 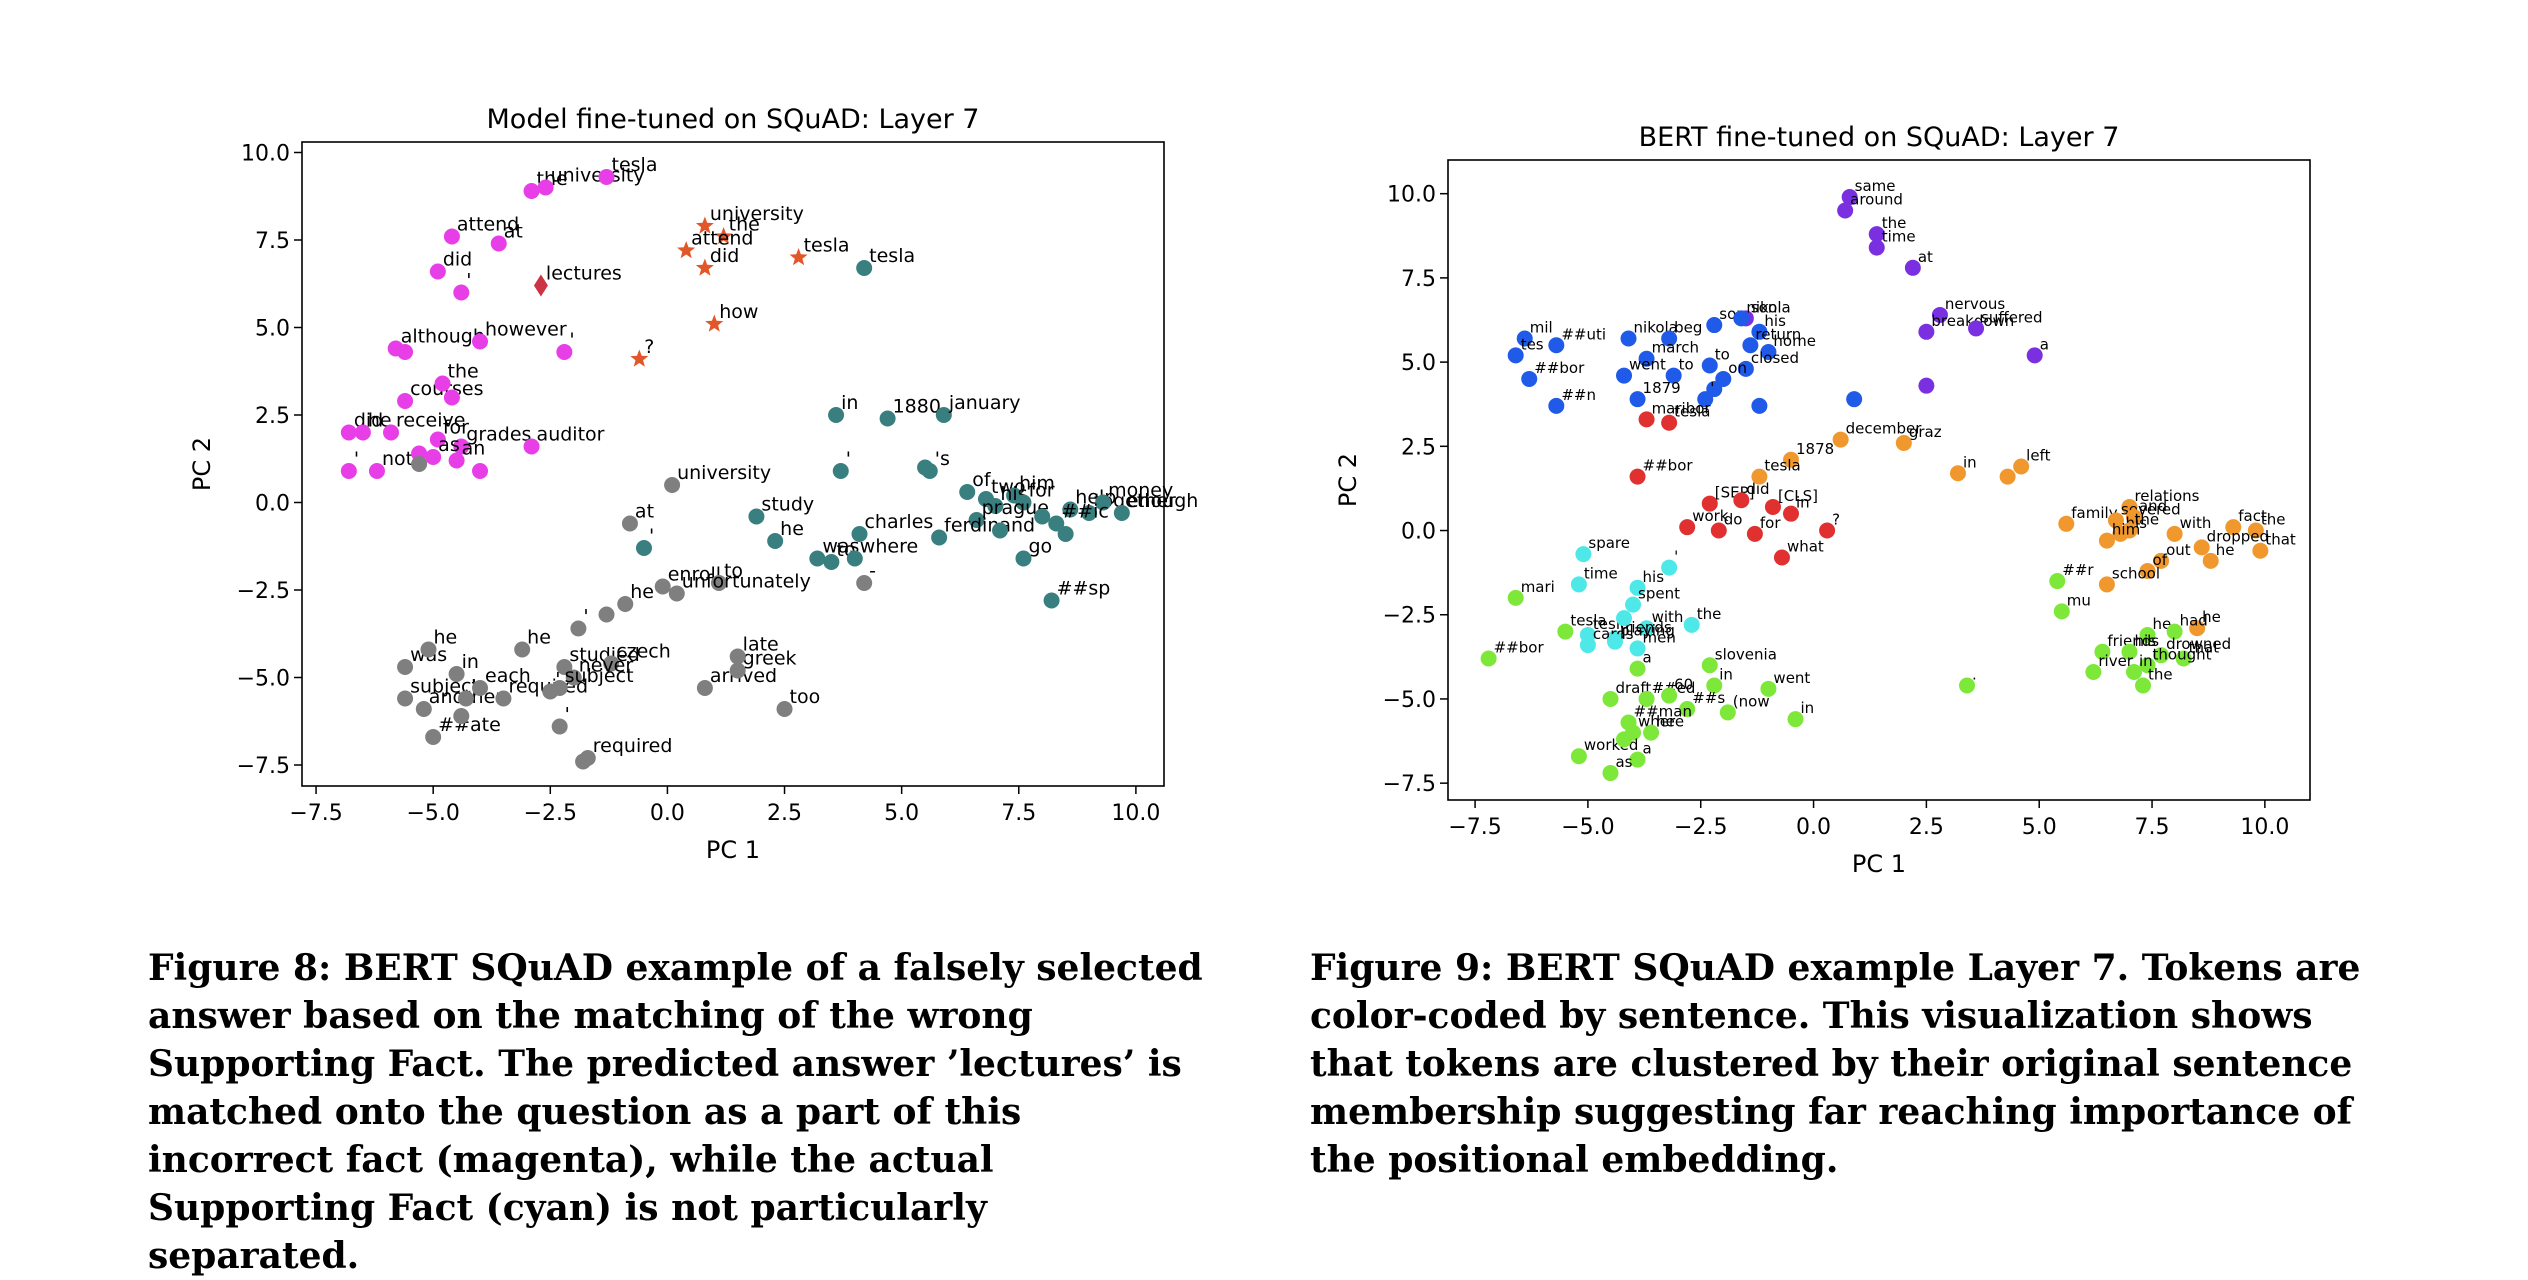 What do you see at coordinates (1875, 186) in the screenshot?
I see `point-label: same` at bounding box center [1875, 186].